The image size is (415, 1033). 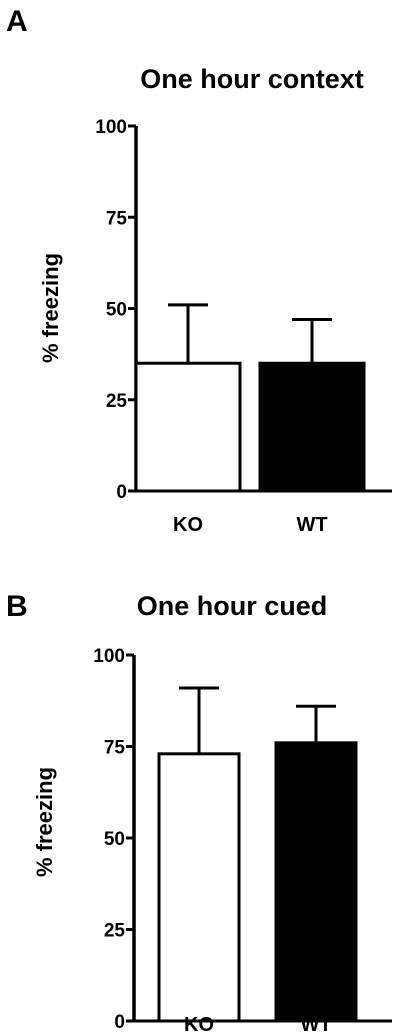 I want to click on panel-a-y-tick-label: 100, so click(x=111, y=127).